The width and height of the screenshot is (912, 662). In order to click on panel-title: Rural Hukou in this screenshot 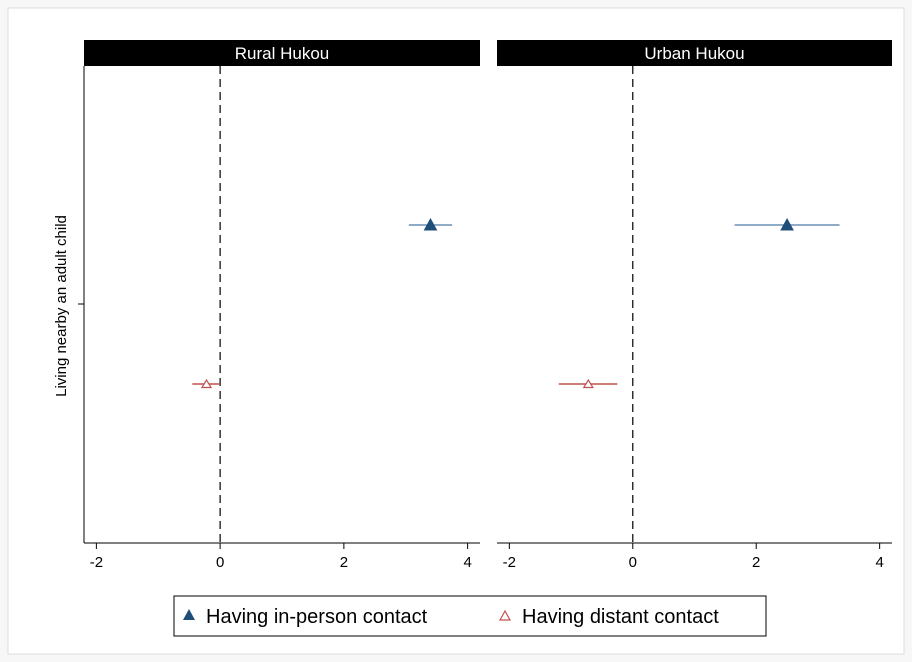, I will do `click(282, 53)`.